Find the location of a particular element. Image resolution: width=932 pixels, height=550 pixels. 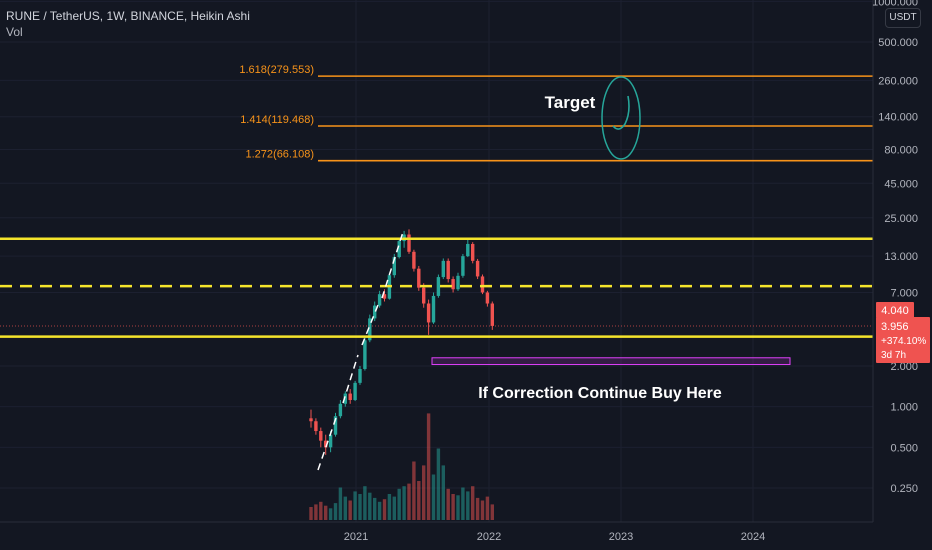

price-change-percent: +374.10% is located at coordinates (903, 341).